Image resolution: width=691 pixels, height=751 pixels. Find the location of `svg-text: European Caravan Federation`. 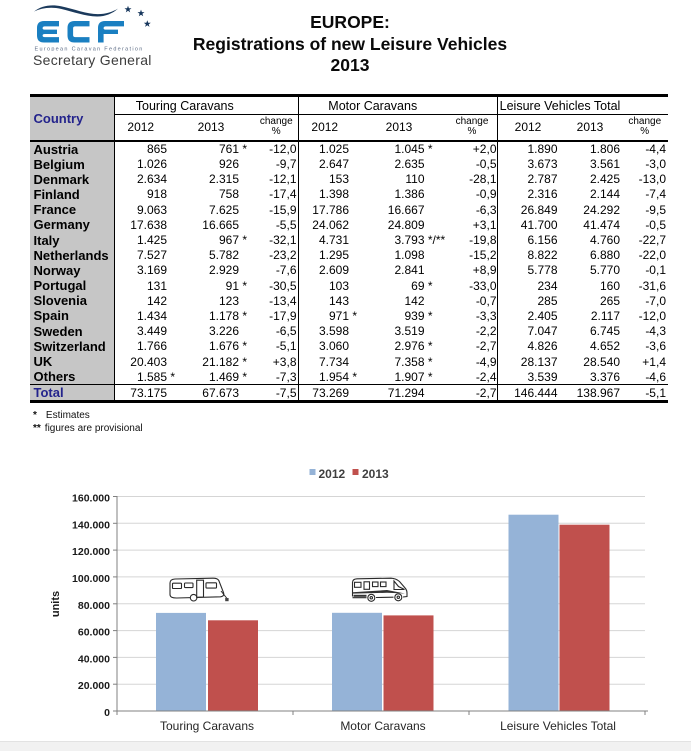

svg-text: European Caravan Federation is located at coordinates (89, 49).